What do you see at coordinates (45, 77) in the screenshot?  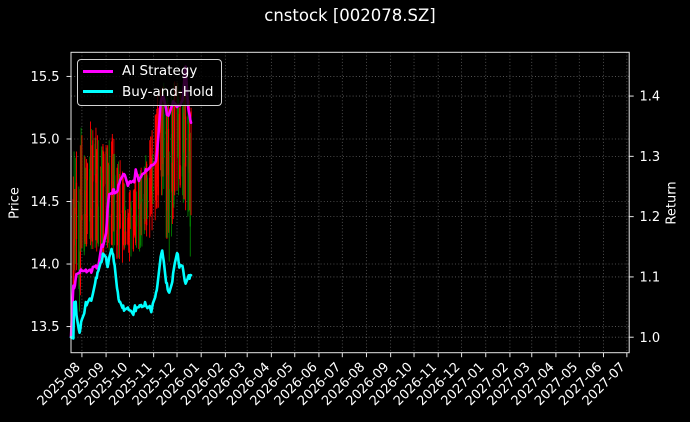 I see `svg-text: 15.5` at bounding box center [45, 77].